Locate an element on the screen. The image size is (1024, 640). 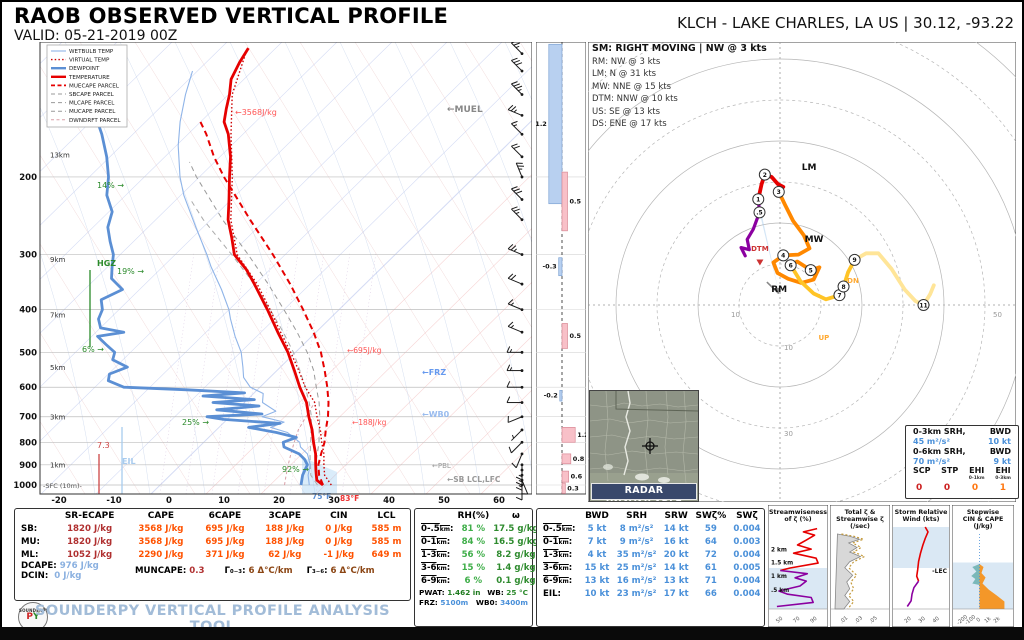
lapse36-label: Γ₃₋₆: is located at coordinates (317, 571).